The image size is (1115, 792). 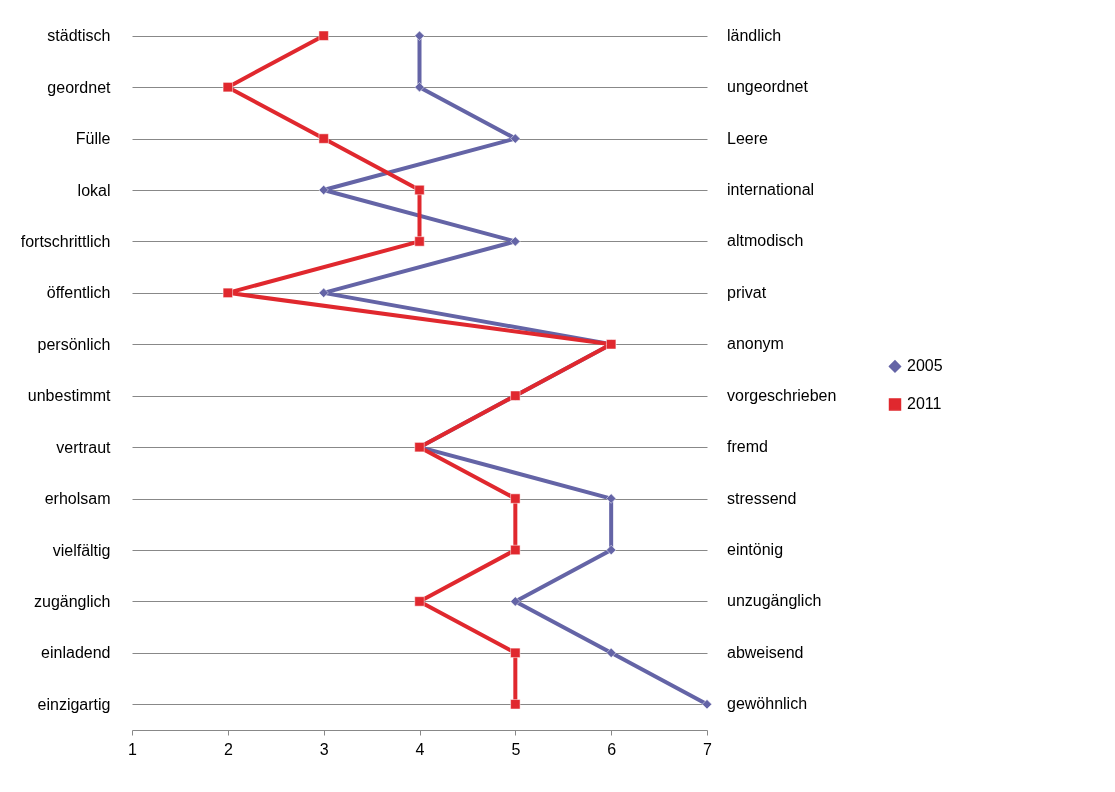 I want to click on y2-tick-label: fremd, so click(x=747, y=447).